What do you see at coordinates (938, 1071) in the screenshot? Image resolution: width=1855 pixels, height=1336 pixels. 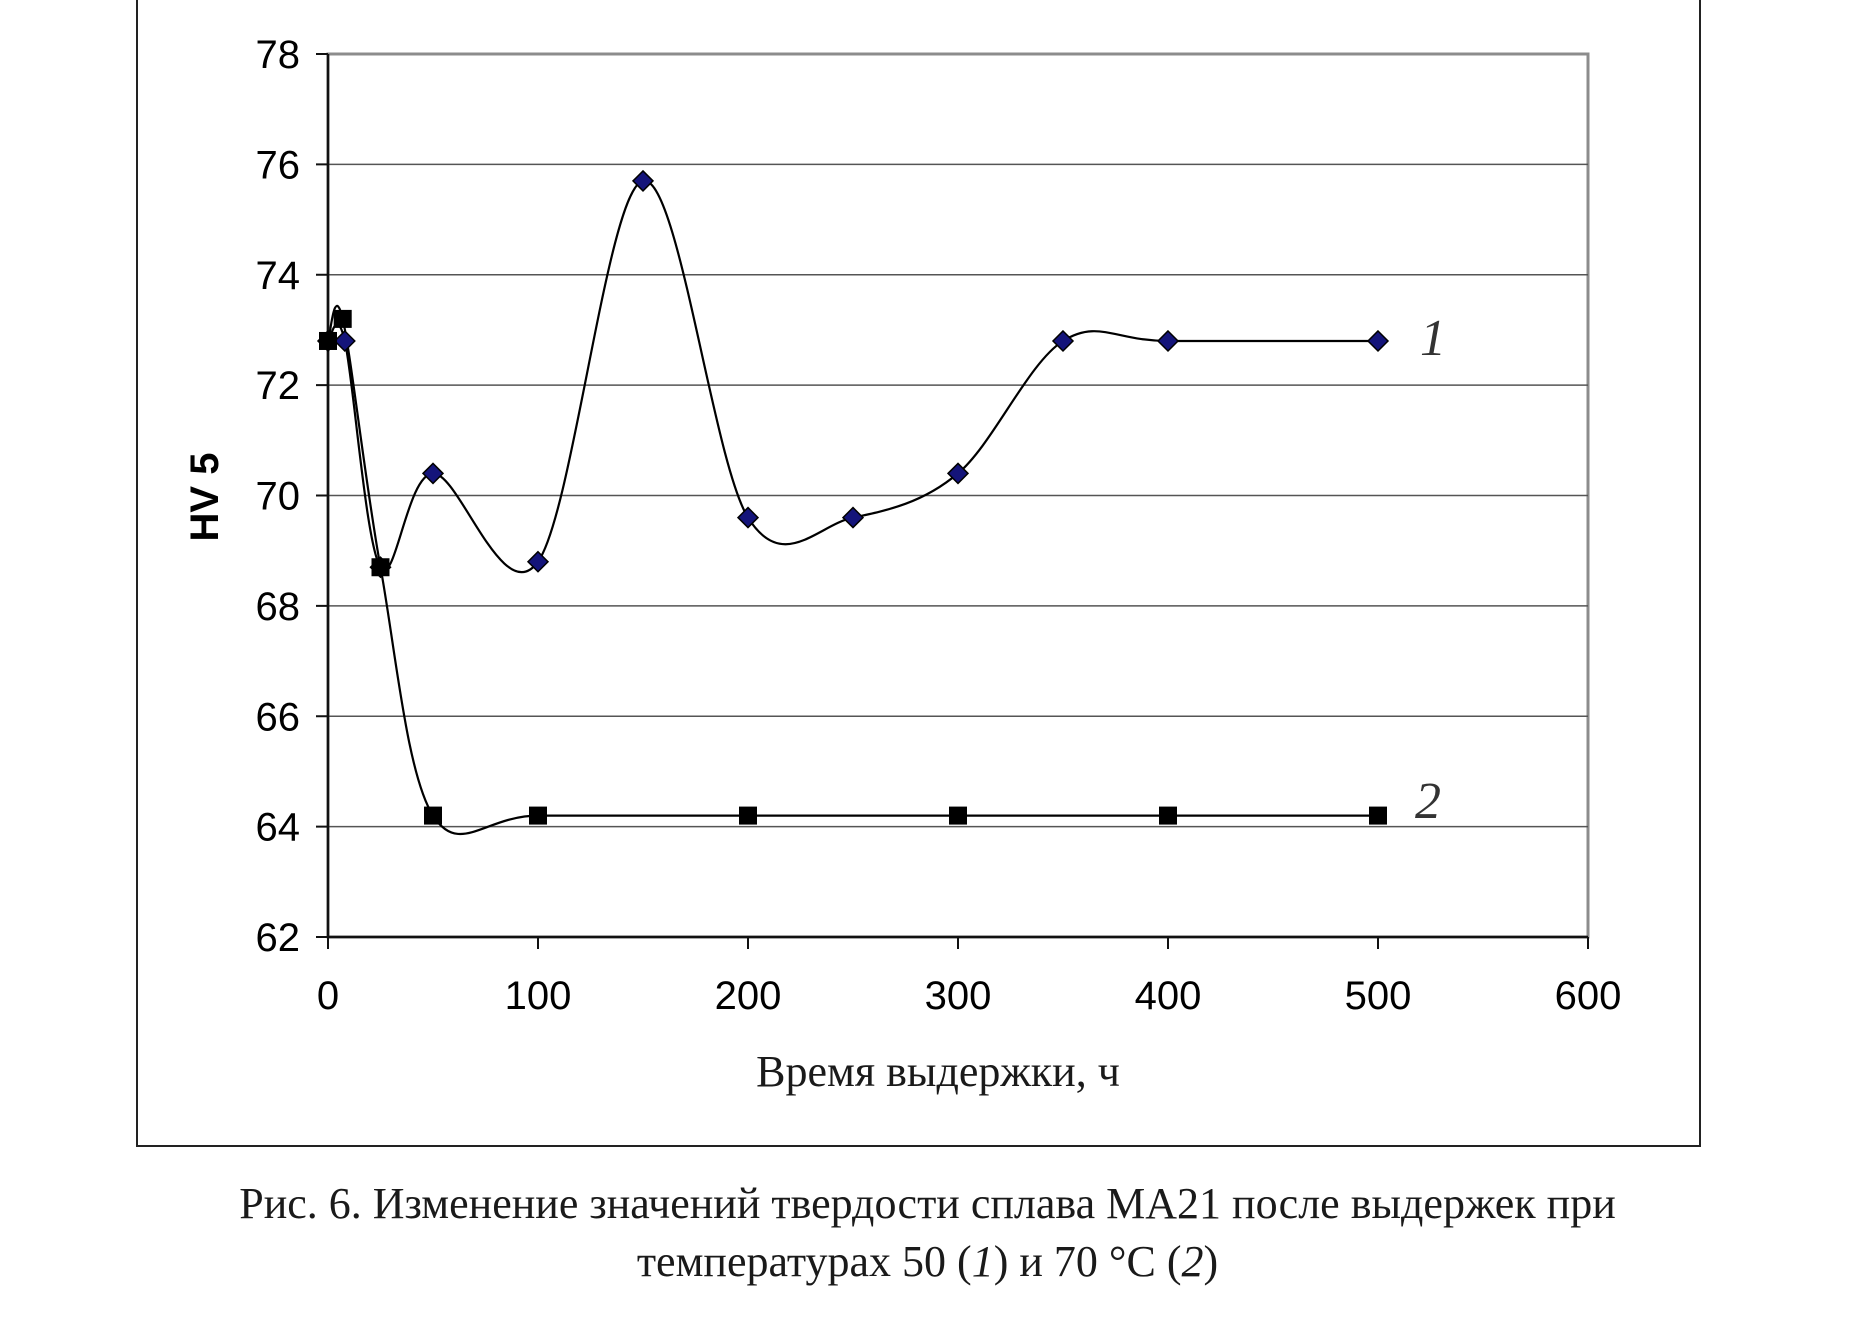 I see `x-axis-label: Время выдержки, ч` at bounding box center [938, 1071].